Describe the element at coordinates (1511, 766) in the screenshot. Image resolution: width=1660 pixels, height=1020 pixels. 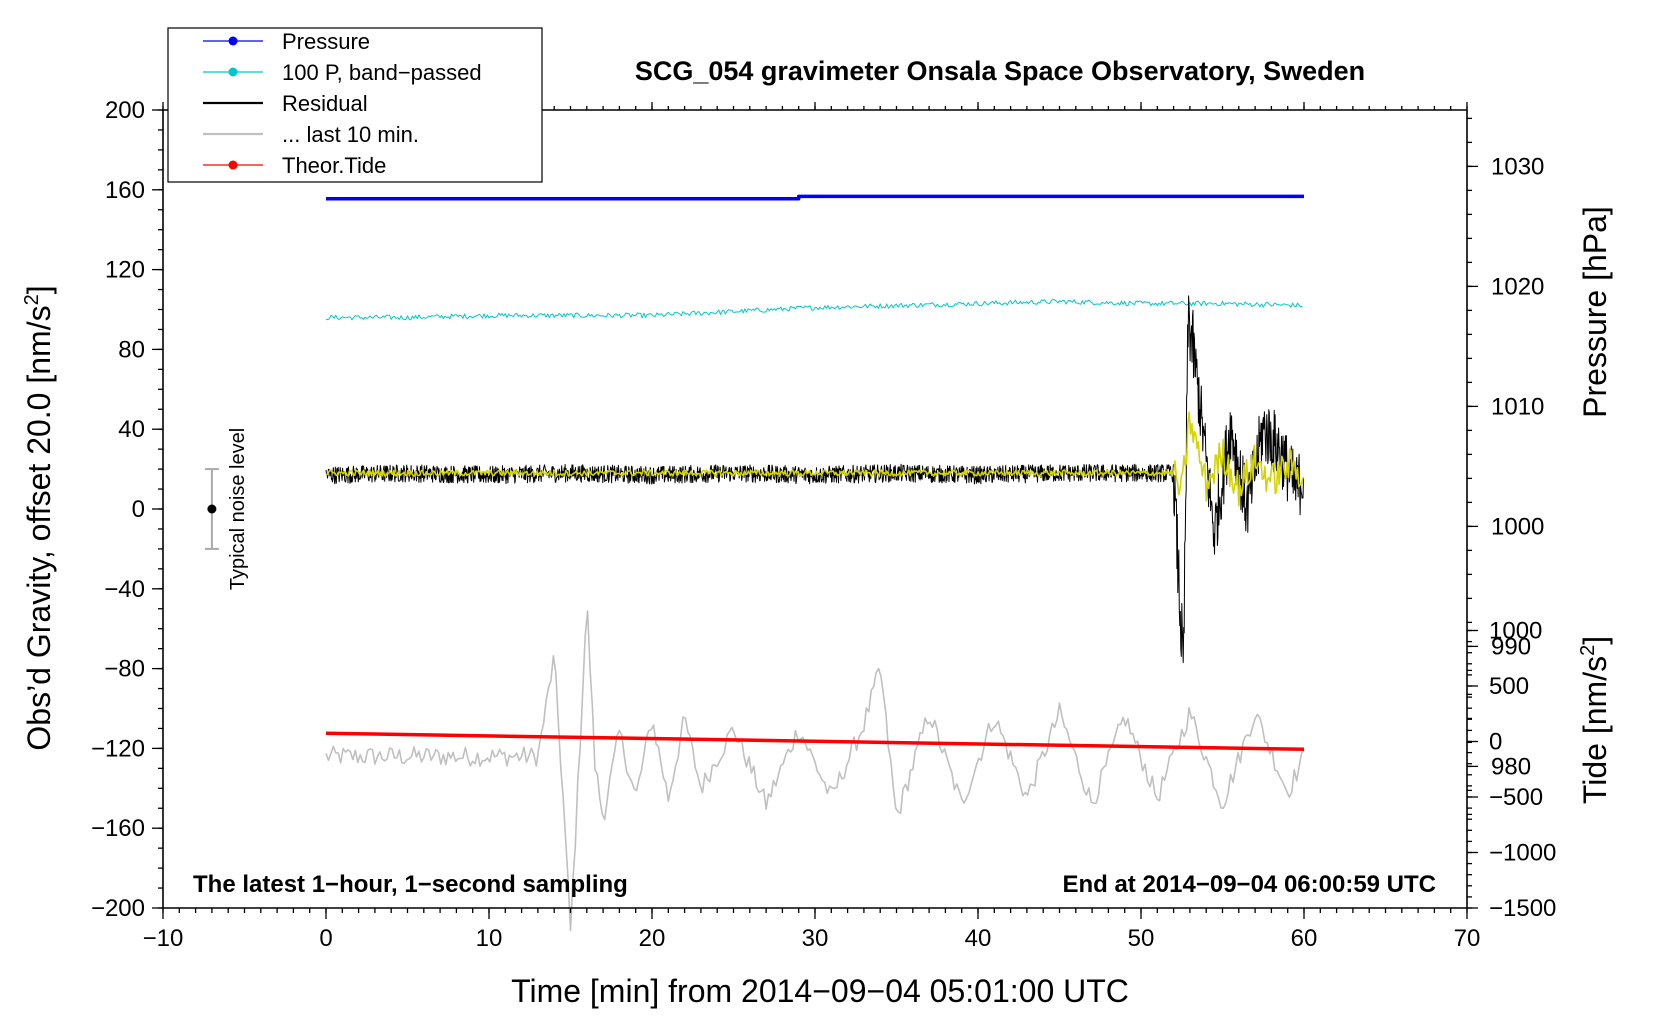
I see `pressure-tick-label: 980` at that location.